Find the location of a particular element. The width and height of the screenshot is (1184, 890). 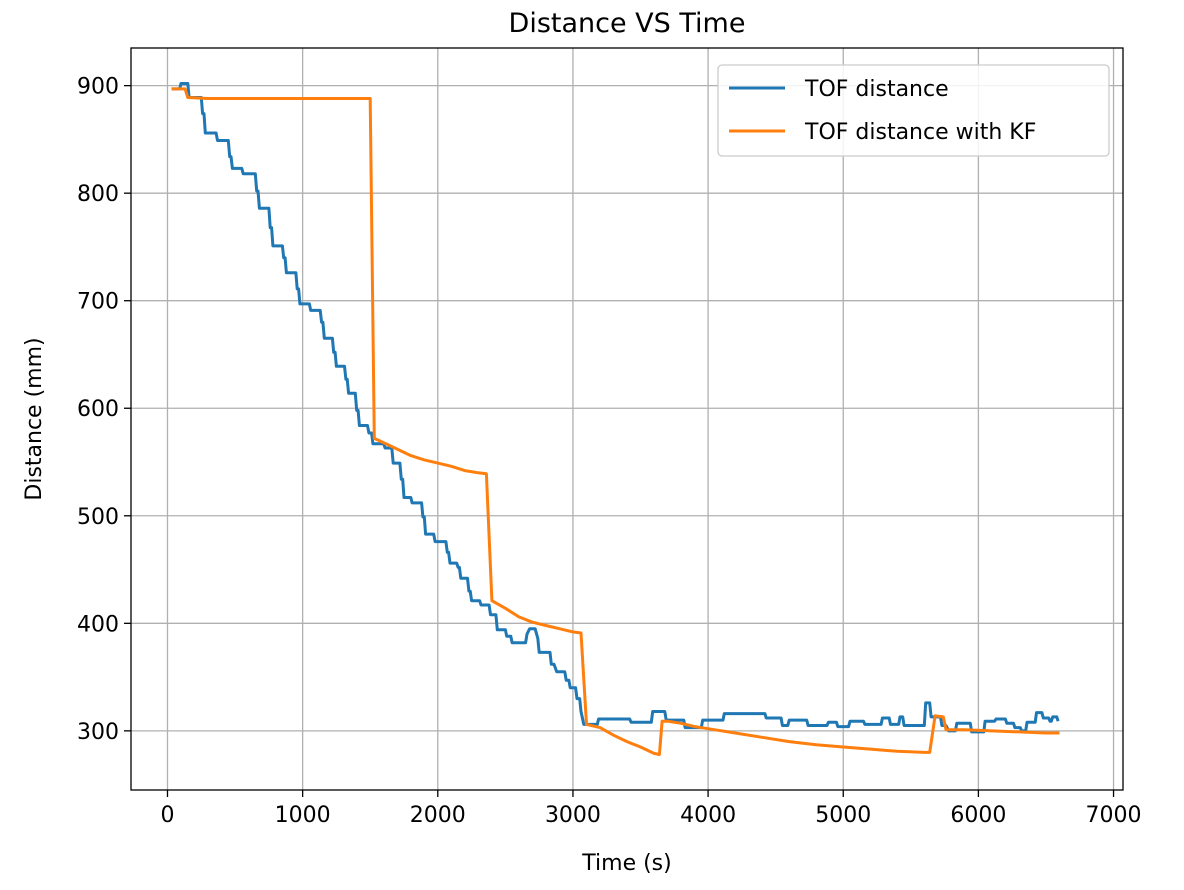

x-tick-label: 3000 is located at coordinates (573, 815).